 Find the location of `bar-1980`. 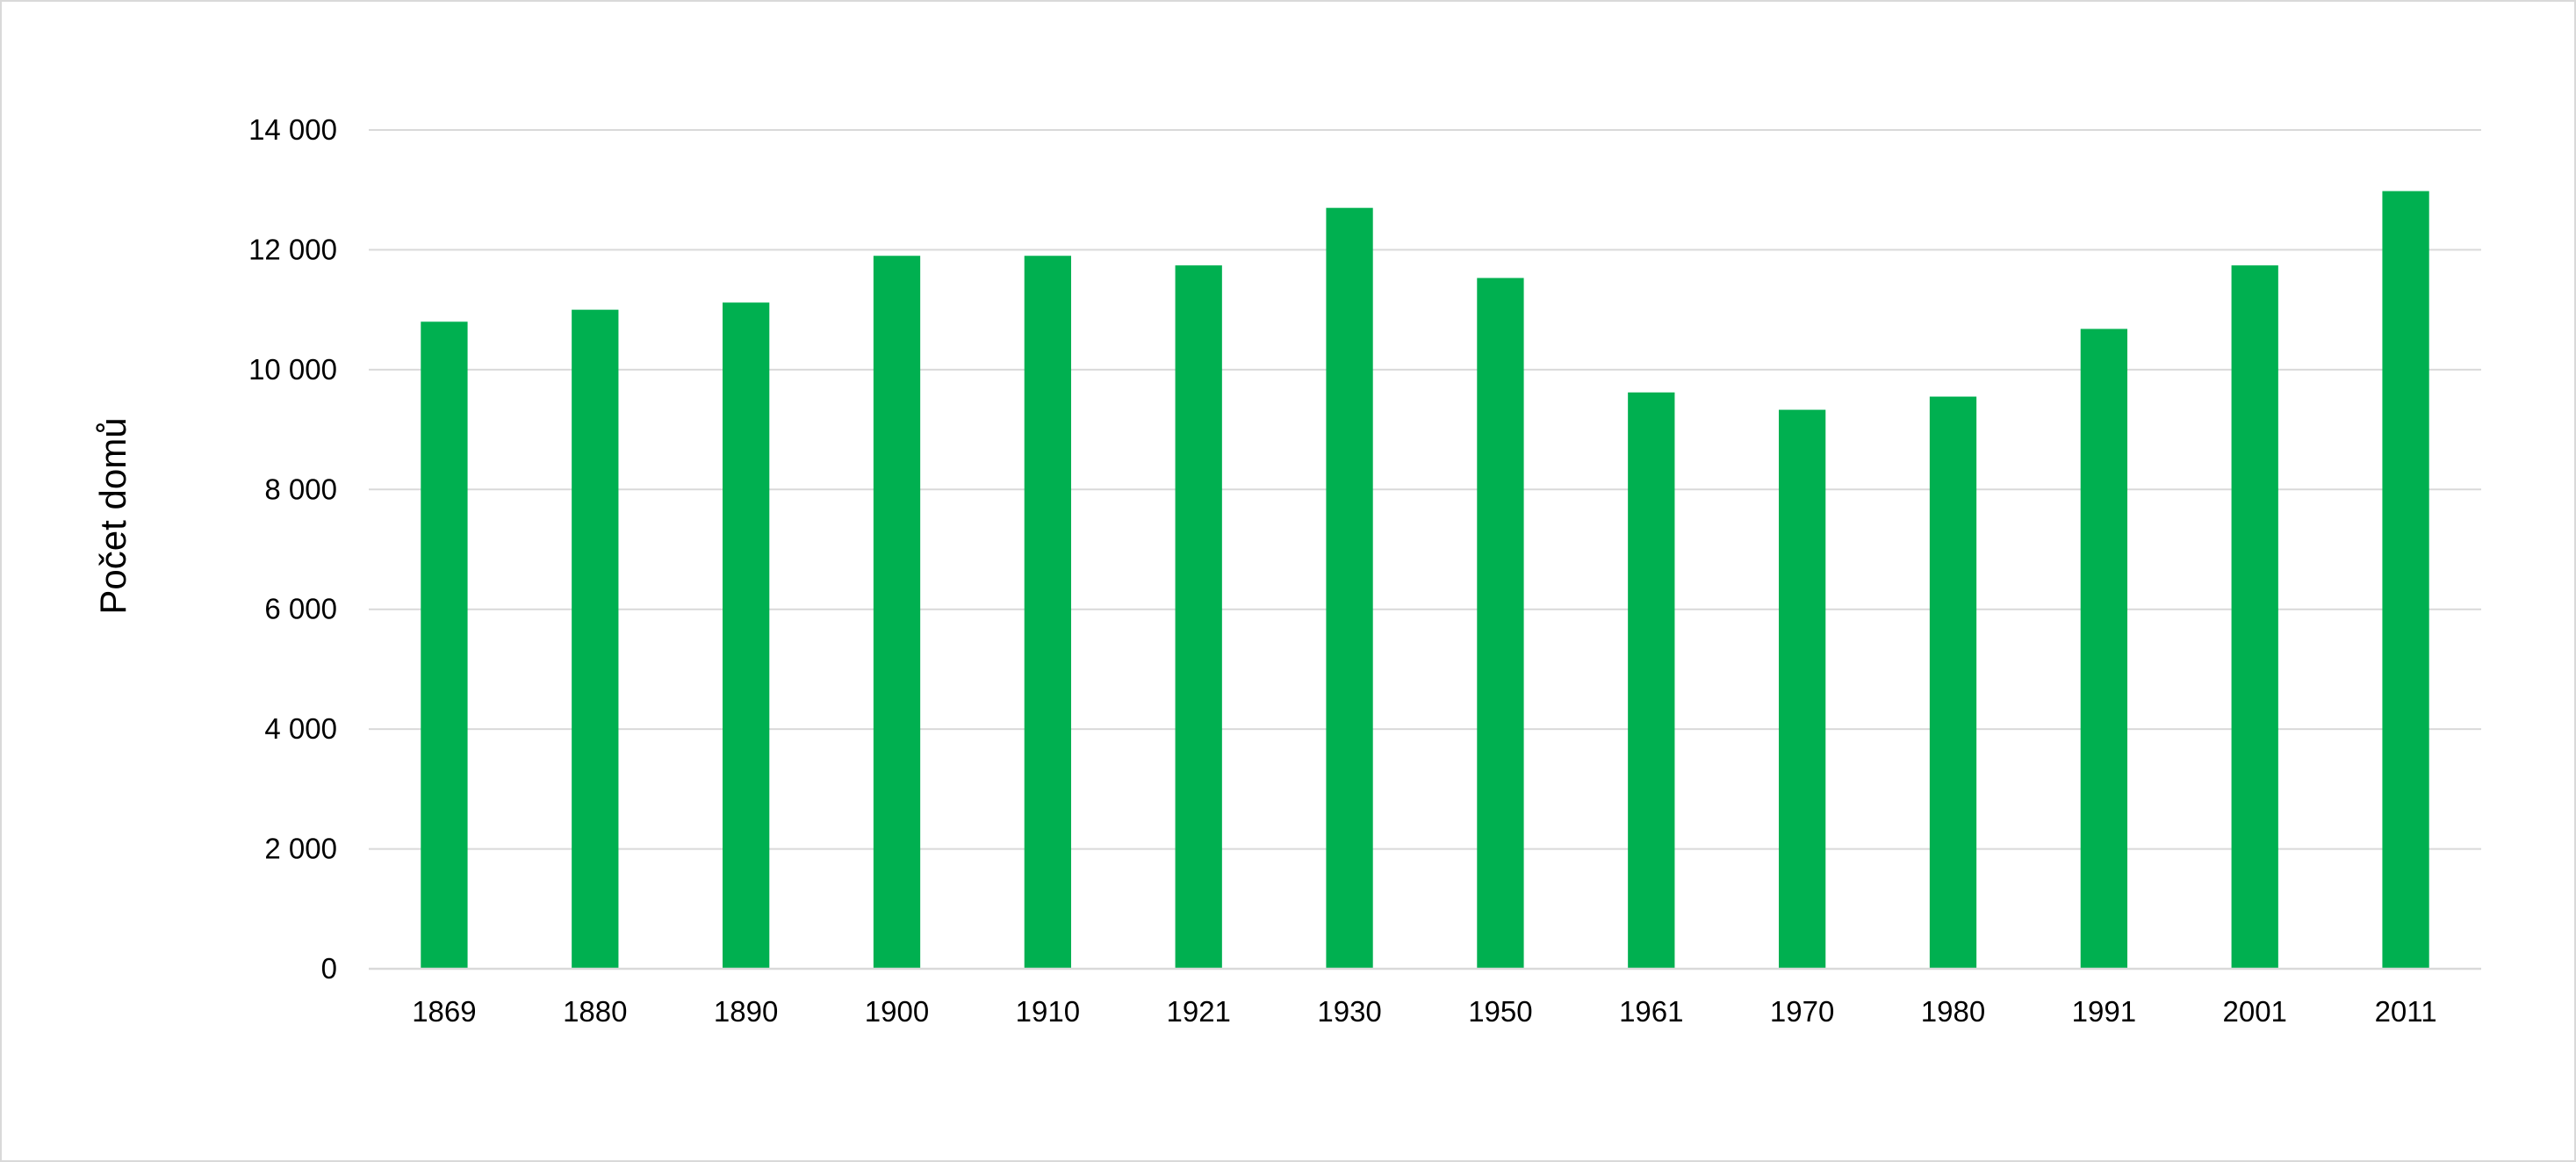

bar-1980 is located at coordinates (1953, 682).